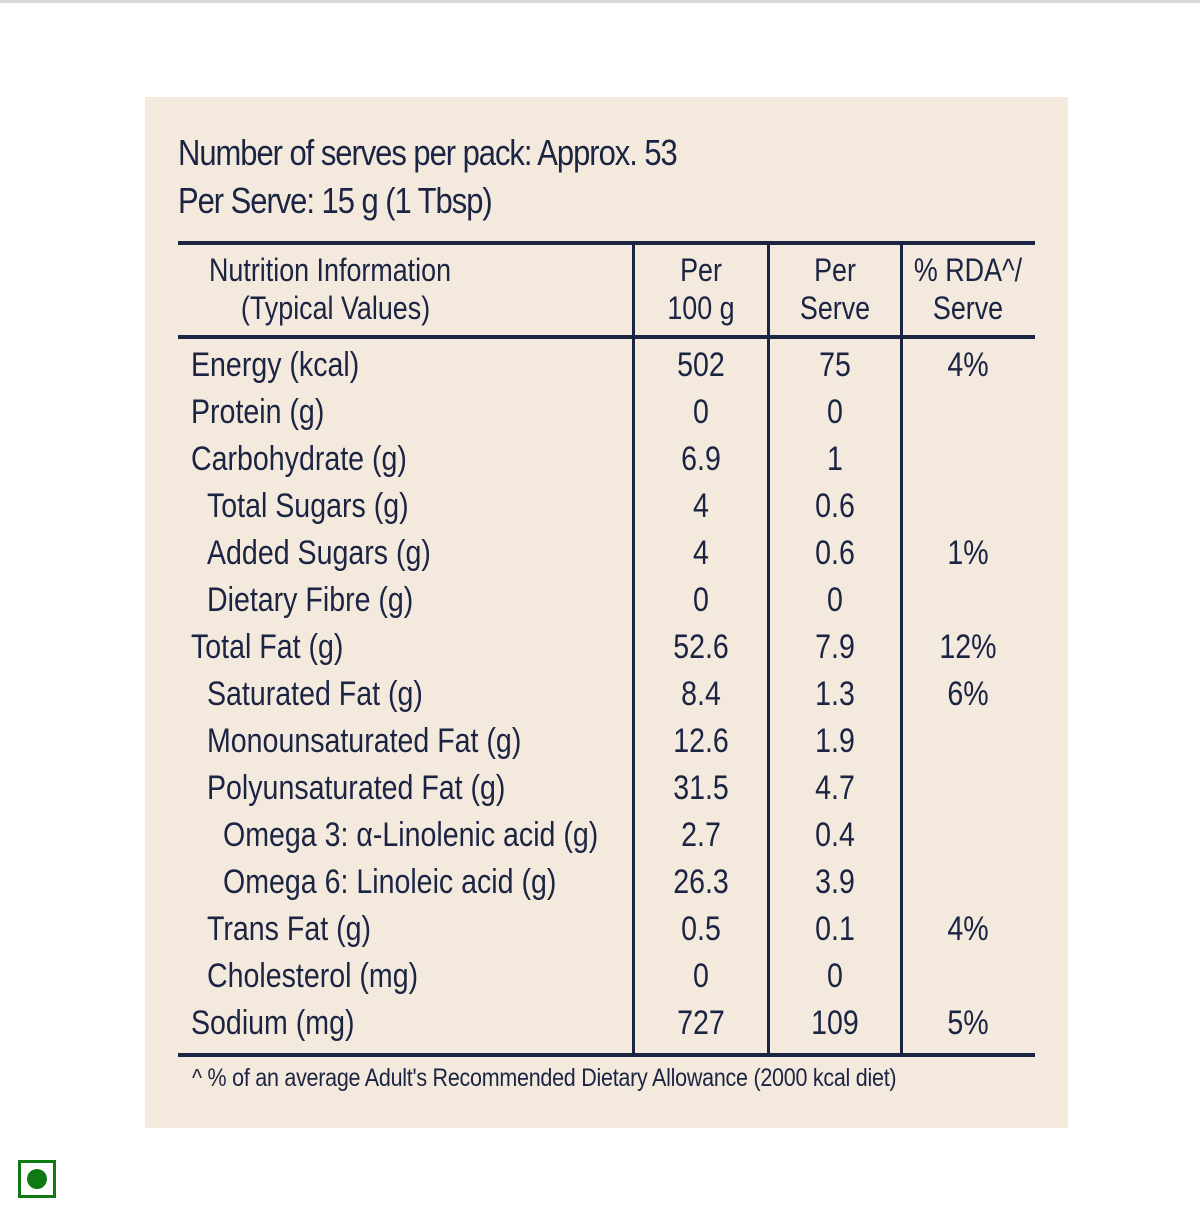 The width and height of the screenshot is (1200, 1222). I want to click on table-top-rule, so click(606, 243).